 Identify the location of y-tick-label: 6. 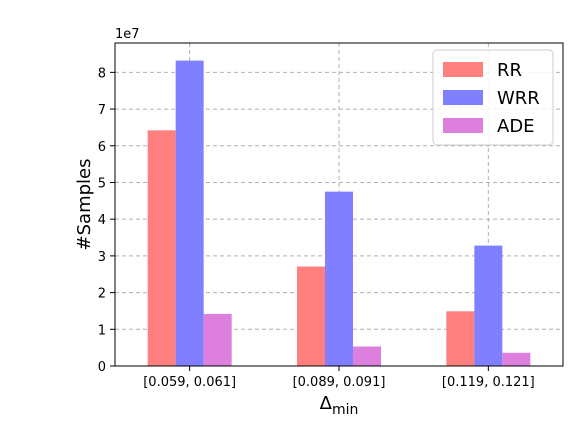
(102, 147).